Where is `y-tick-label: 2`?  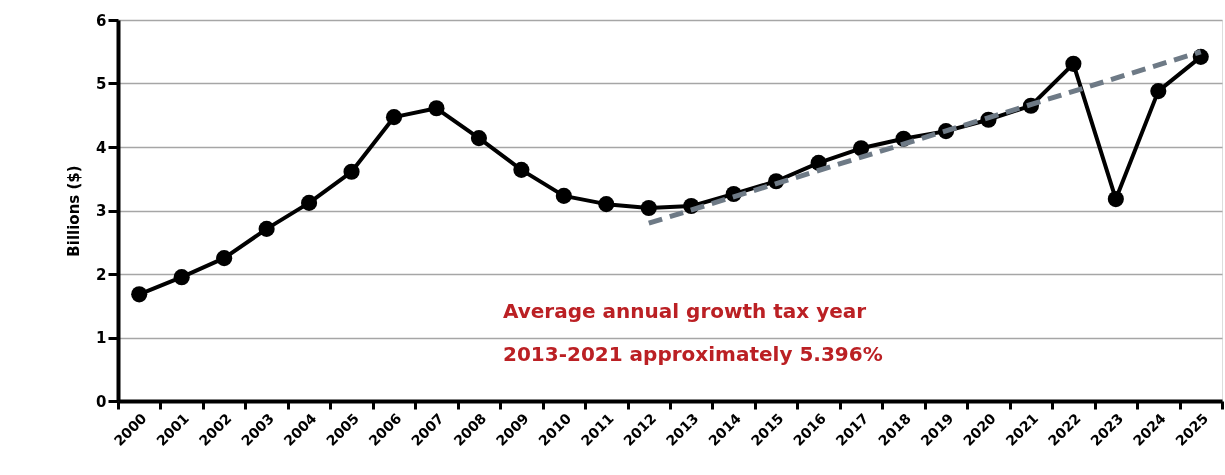 y-tick-label: 2 is located at coordinates (101, 274).